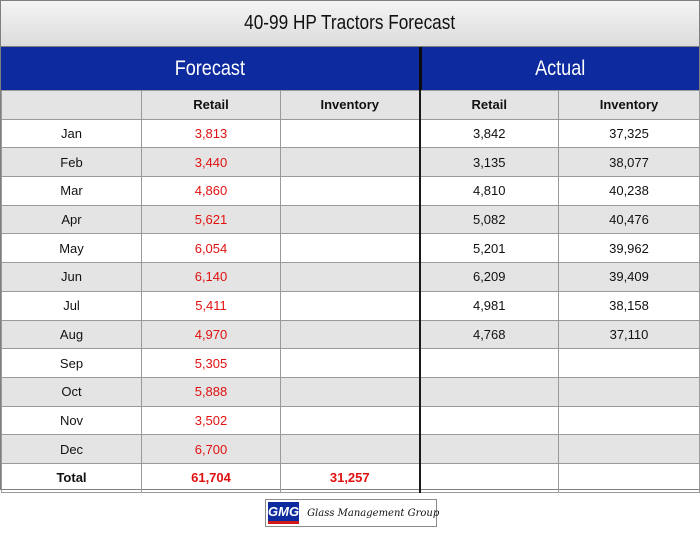  I want to click on logo-mark: GMG, so click(284, 513).